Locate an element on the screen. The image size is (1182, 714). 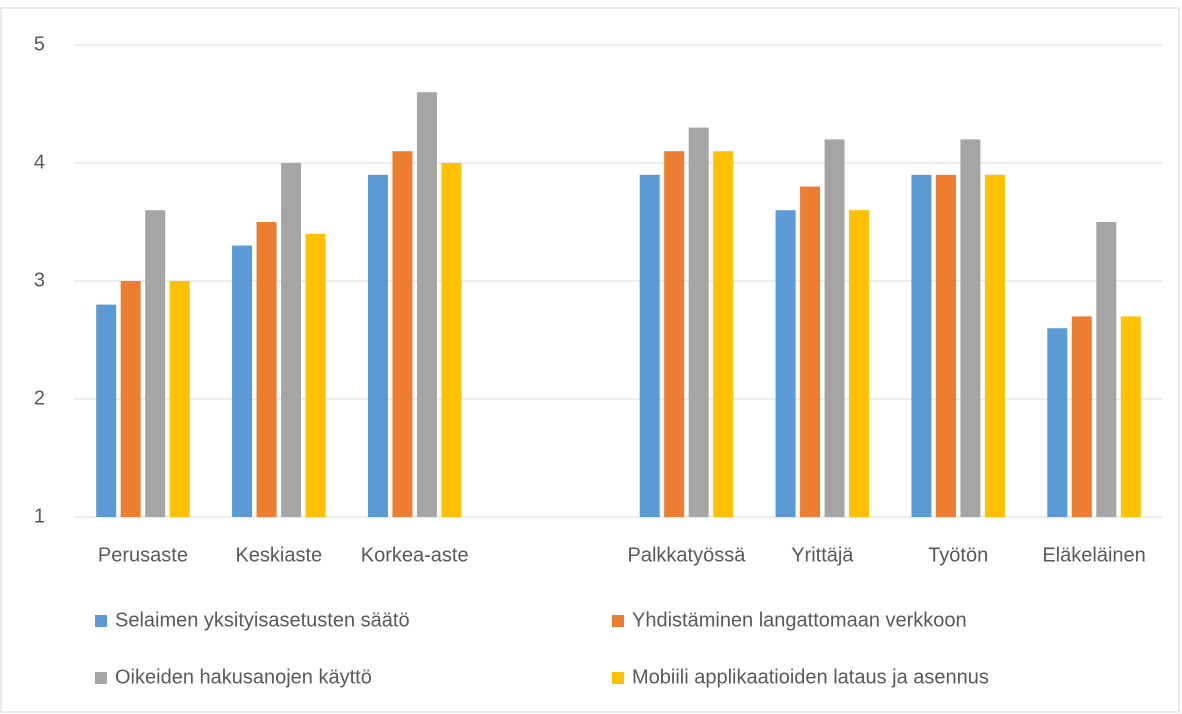
x-tick-label: Keskiaste is located at coordinates (278, 555).